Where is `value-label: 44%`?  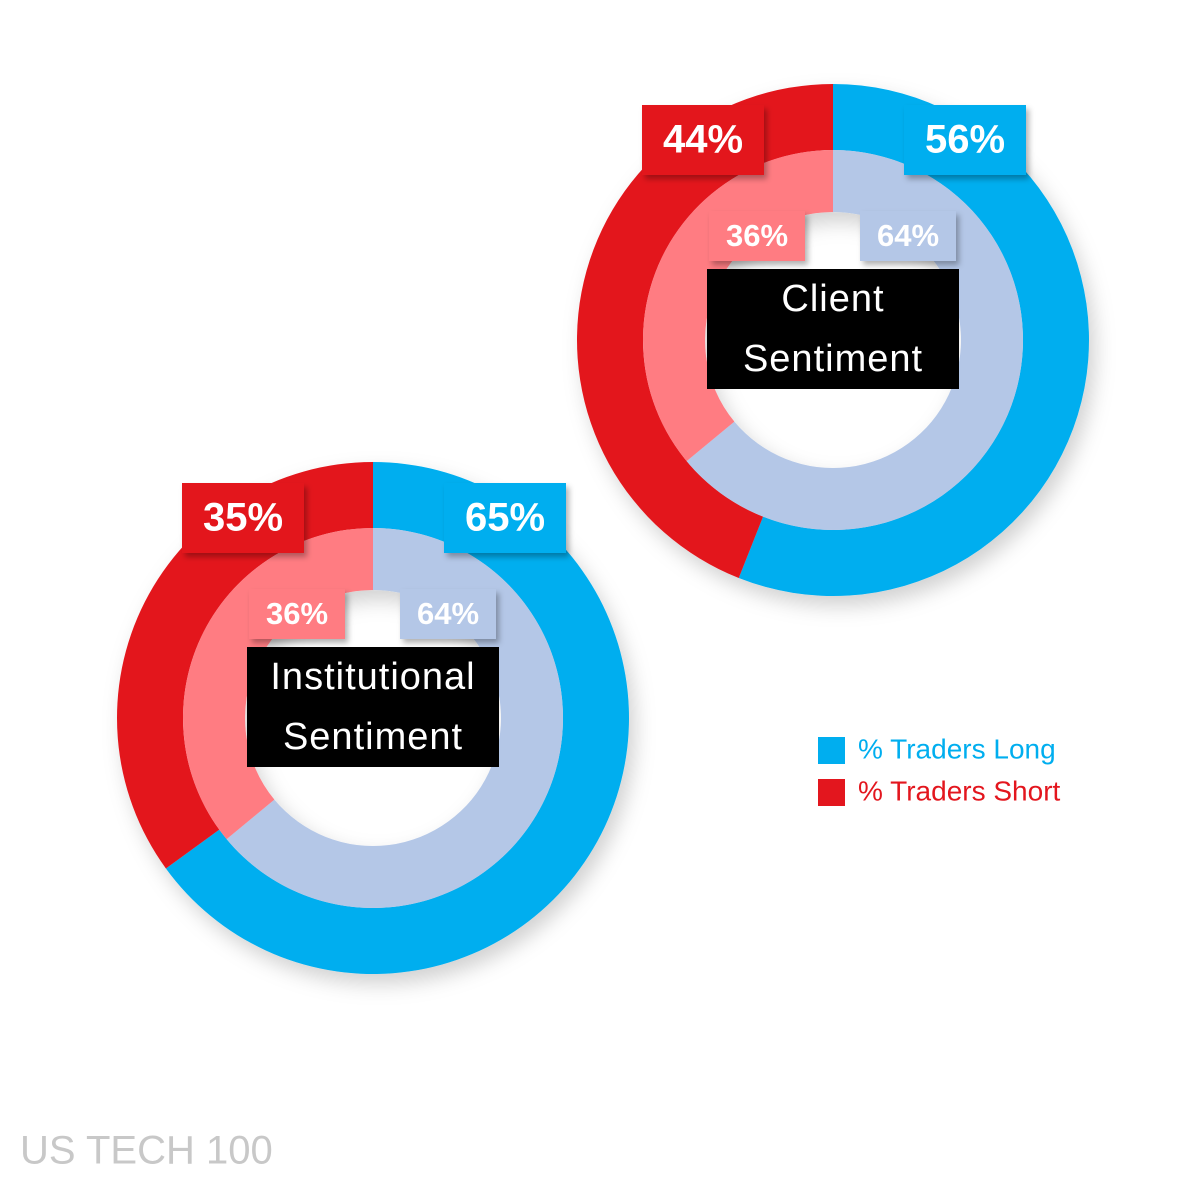
value-label: 44% is located at coordinates (703, 140).